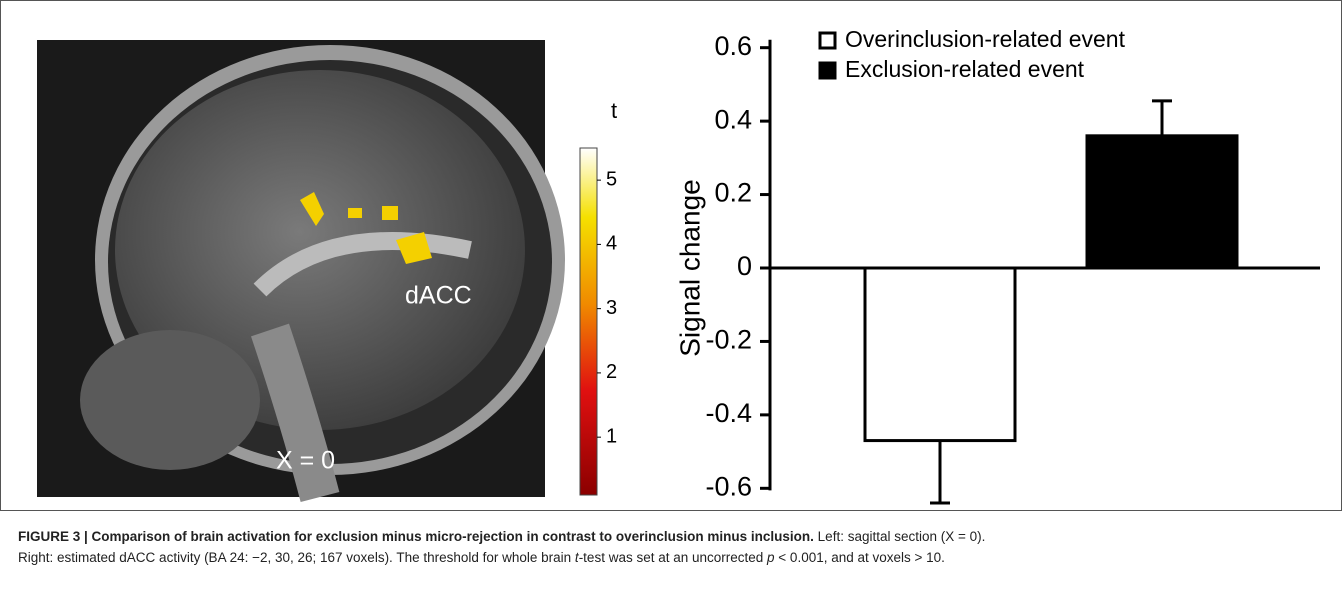  I want to click on colorbar-tick-label: 3, so click(611, 308).